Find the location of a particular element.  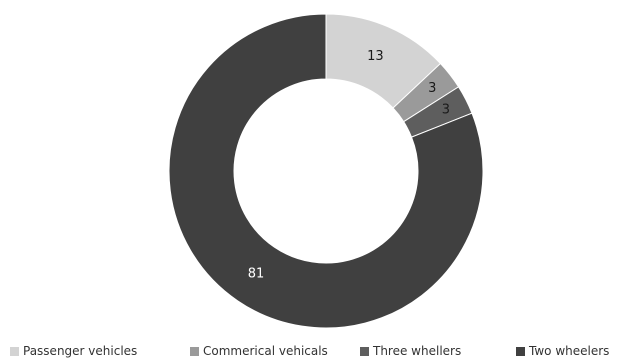

legend-label: Passenger vehicles is located at coordinates (80, 351).